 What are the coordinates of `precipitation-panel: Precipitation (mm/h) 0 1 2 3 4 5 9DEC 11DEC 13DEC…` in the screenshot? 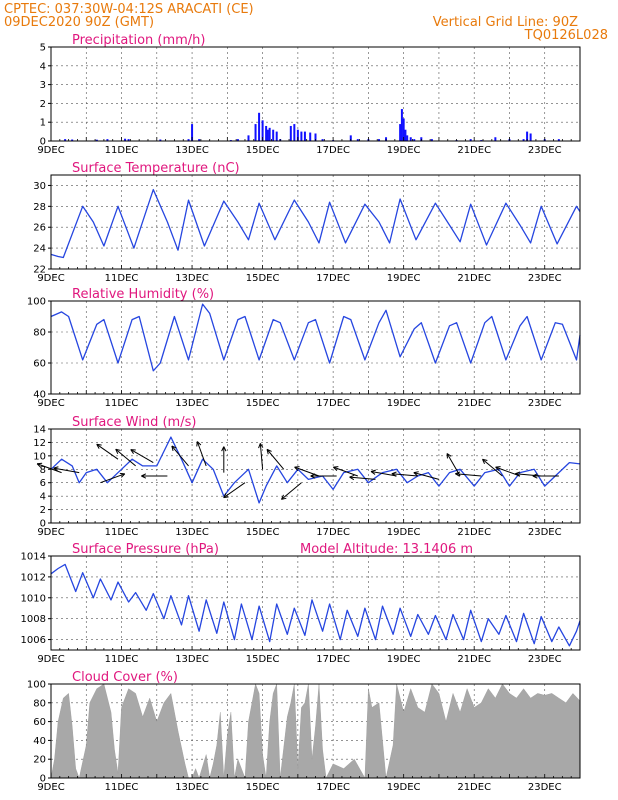 It's located at (309, 94).